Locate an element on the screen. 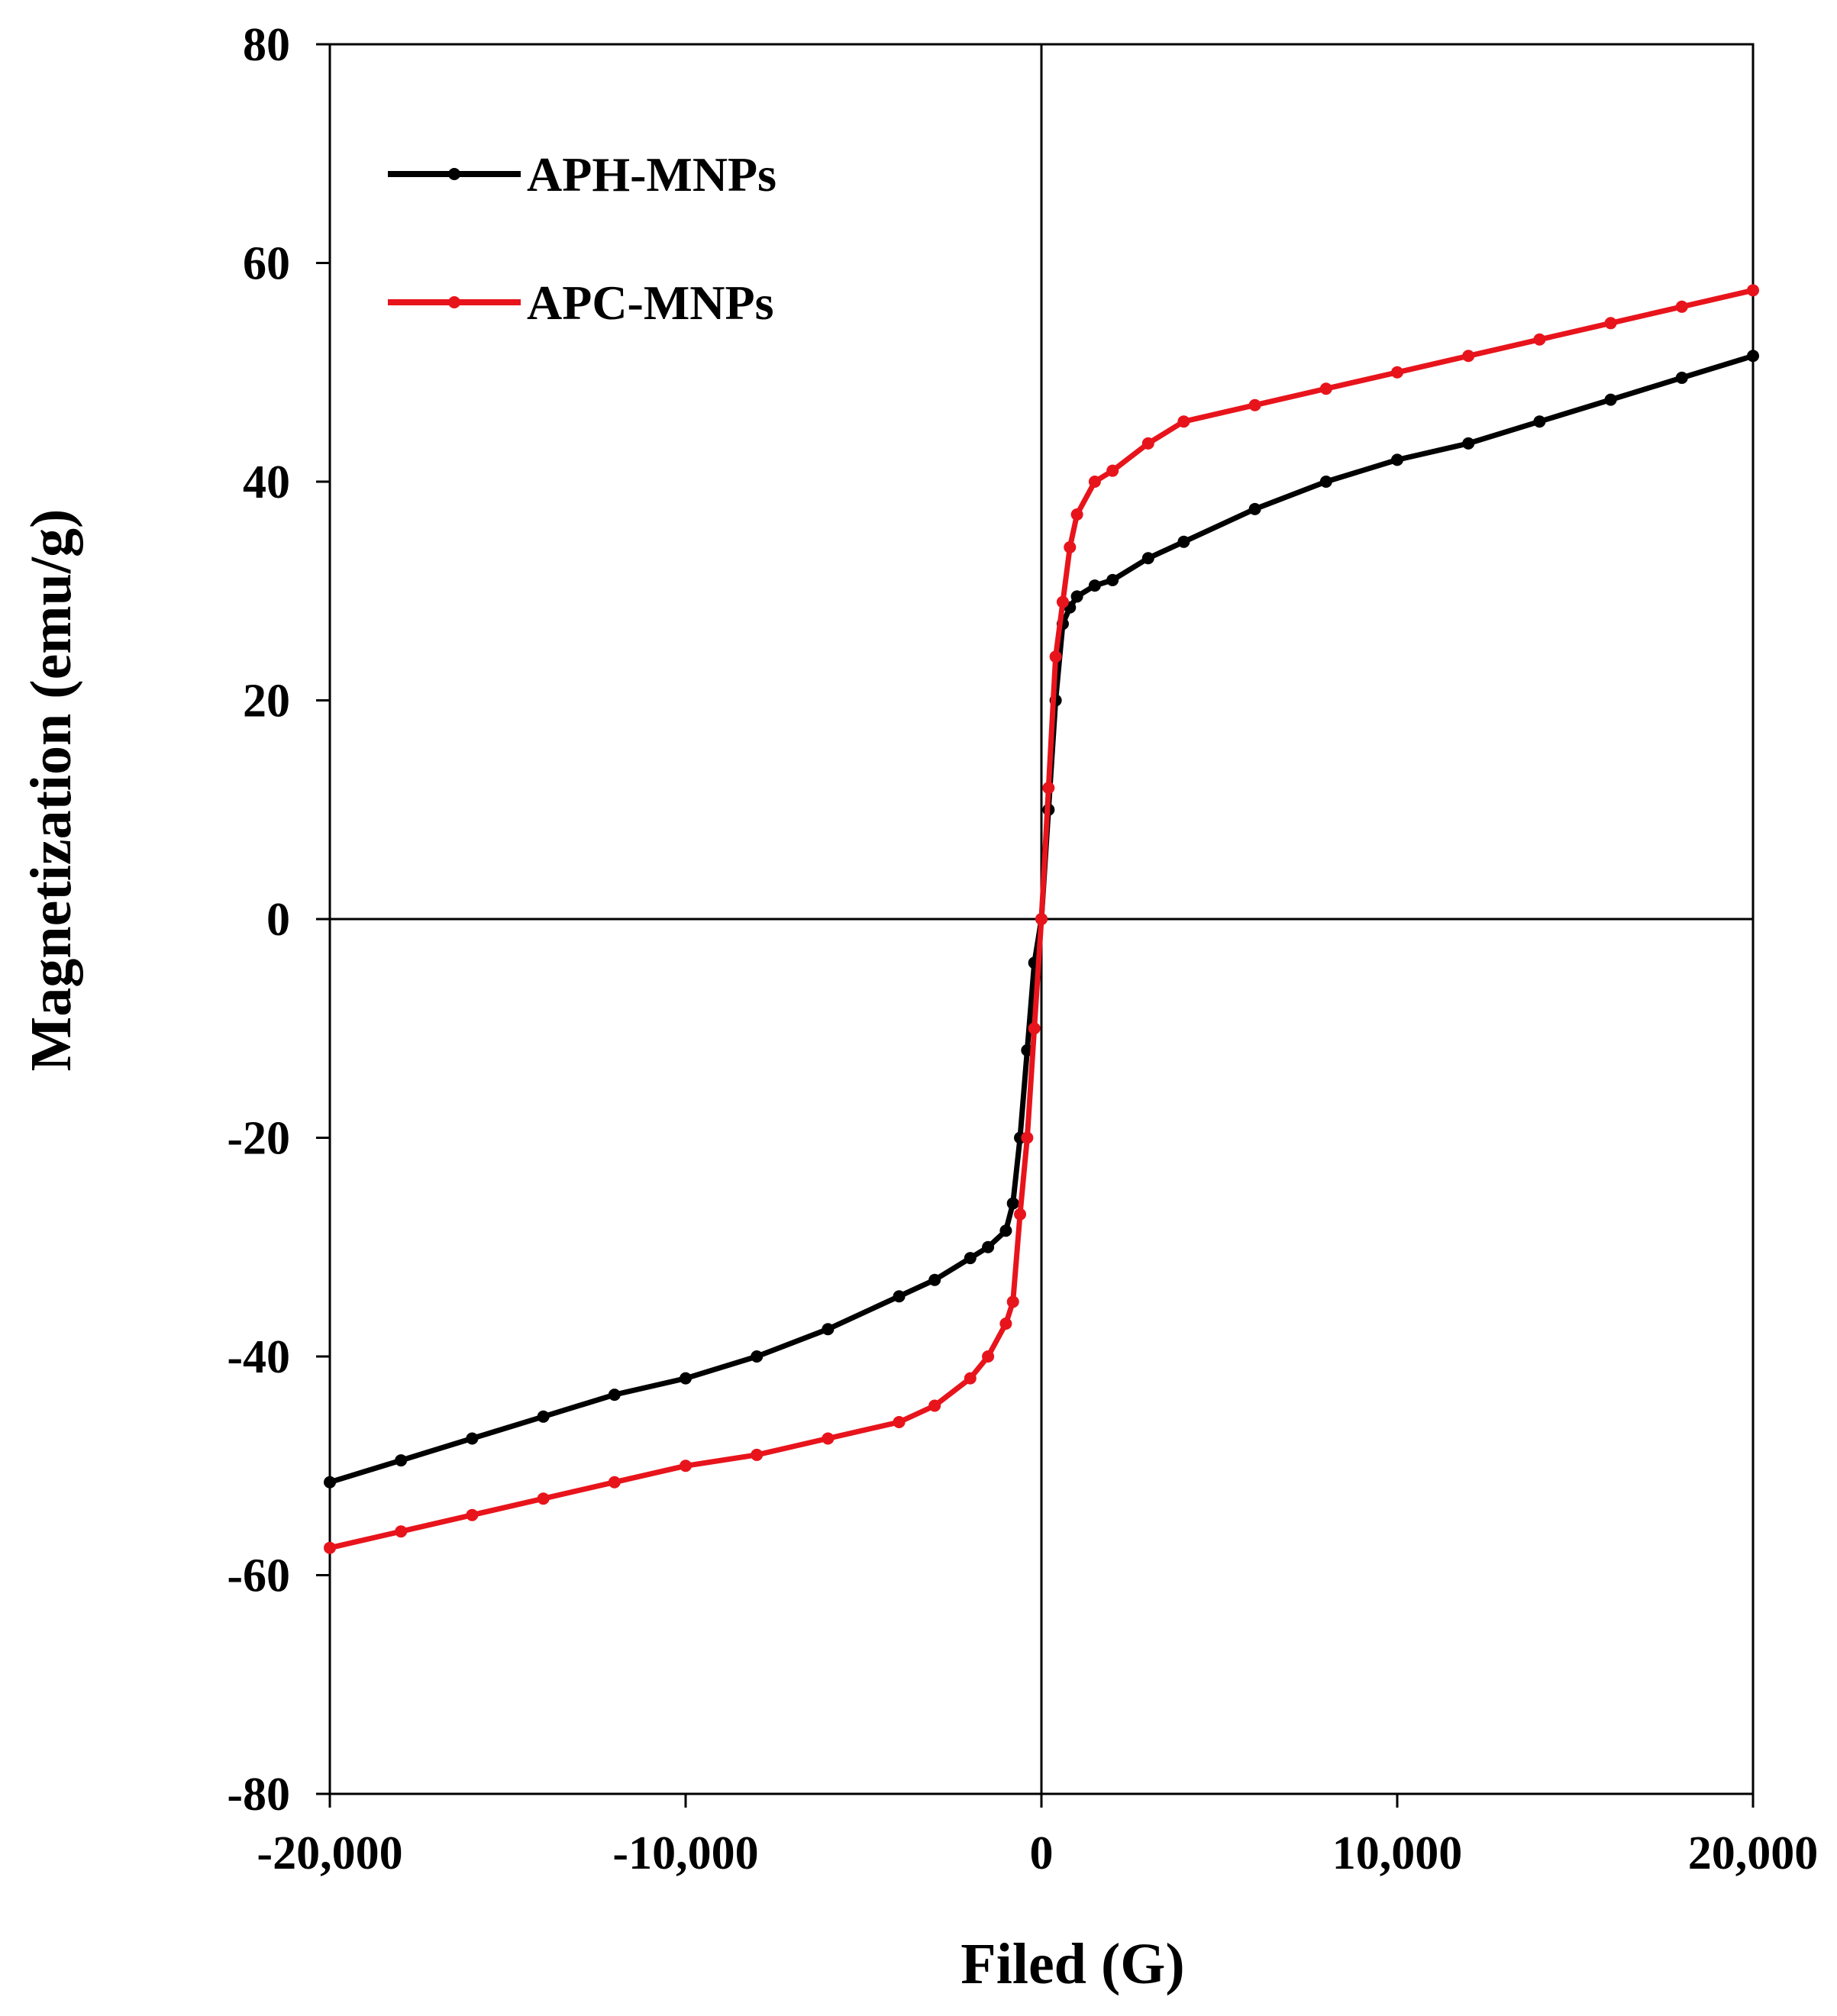  y-axis: 80 60 40 20 0 -20 -40 -60 -80 is located at coordinates (278, 920).